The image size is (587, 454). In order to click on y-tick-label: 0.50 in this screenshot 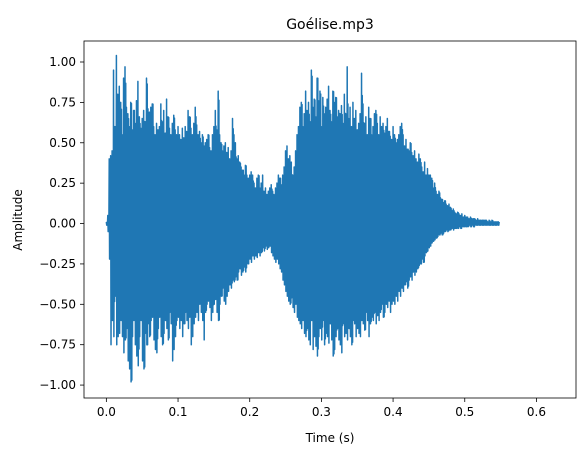, I will do `click(62, 143)`.